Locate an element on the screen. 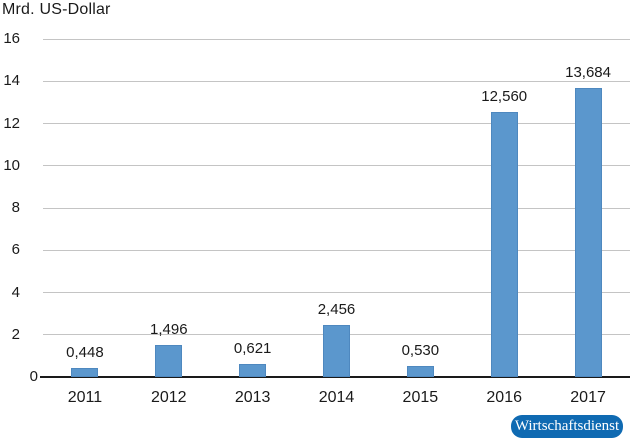 The image size is (630, 442). y-tick-label-4: 4 is located at coordinates (15, 292).